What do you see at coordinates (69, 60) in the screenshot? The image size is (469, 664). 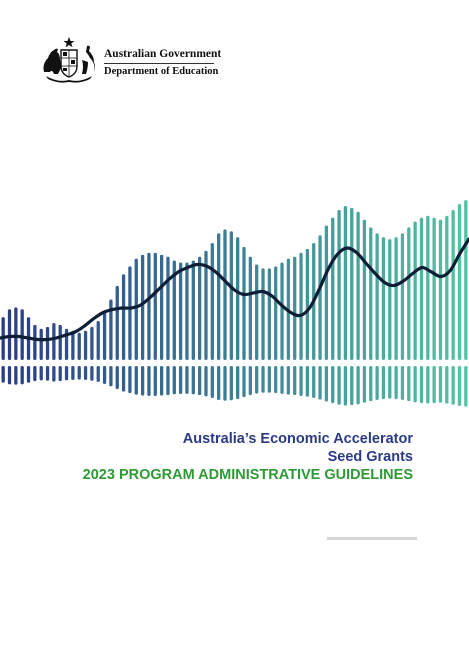 I see `coat-of-arms-icon` at bounding box center [69, 60].